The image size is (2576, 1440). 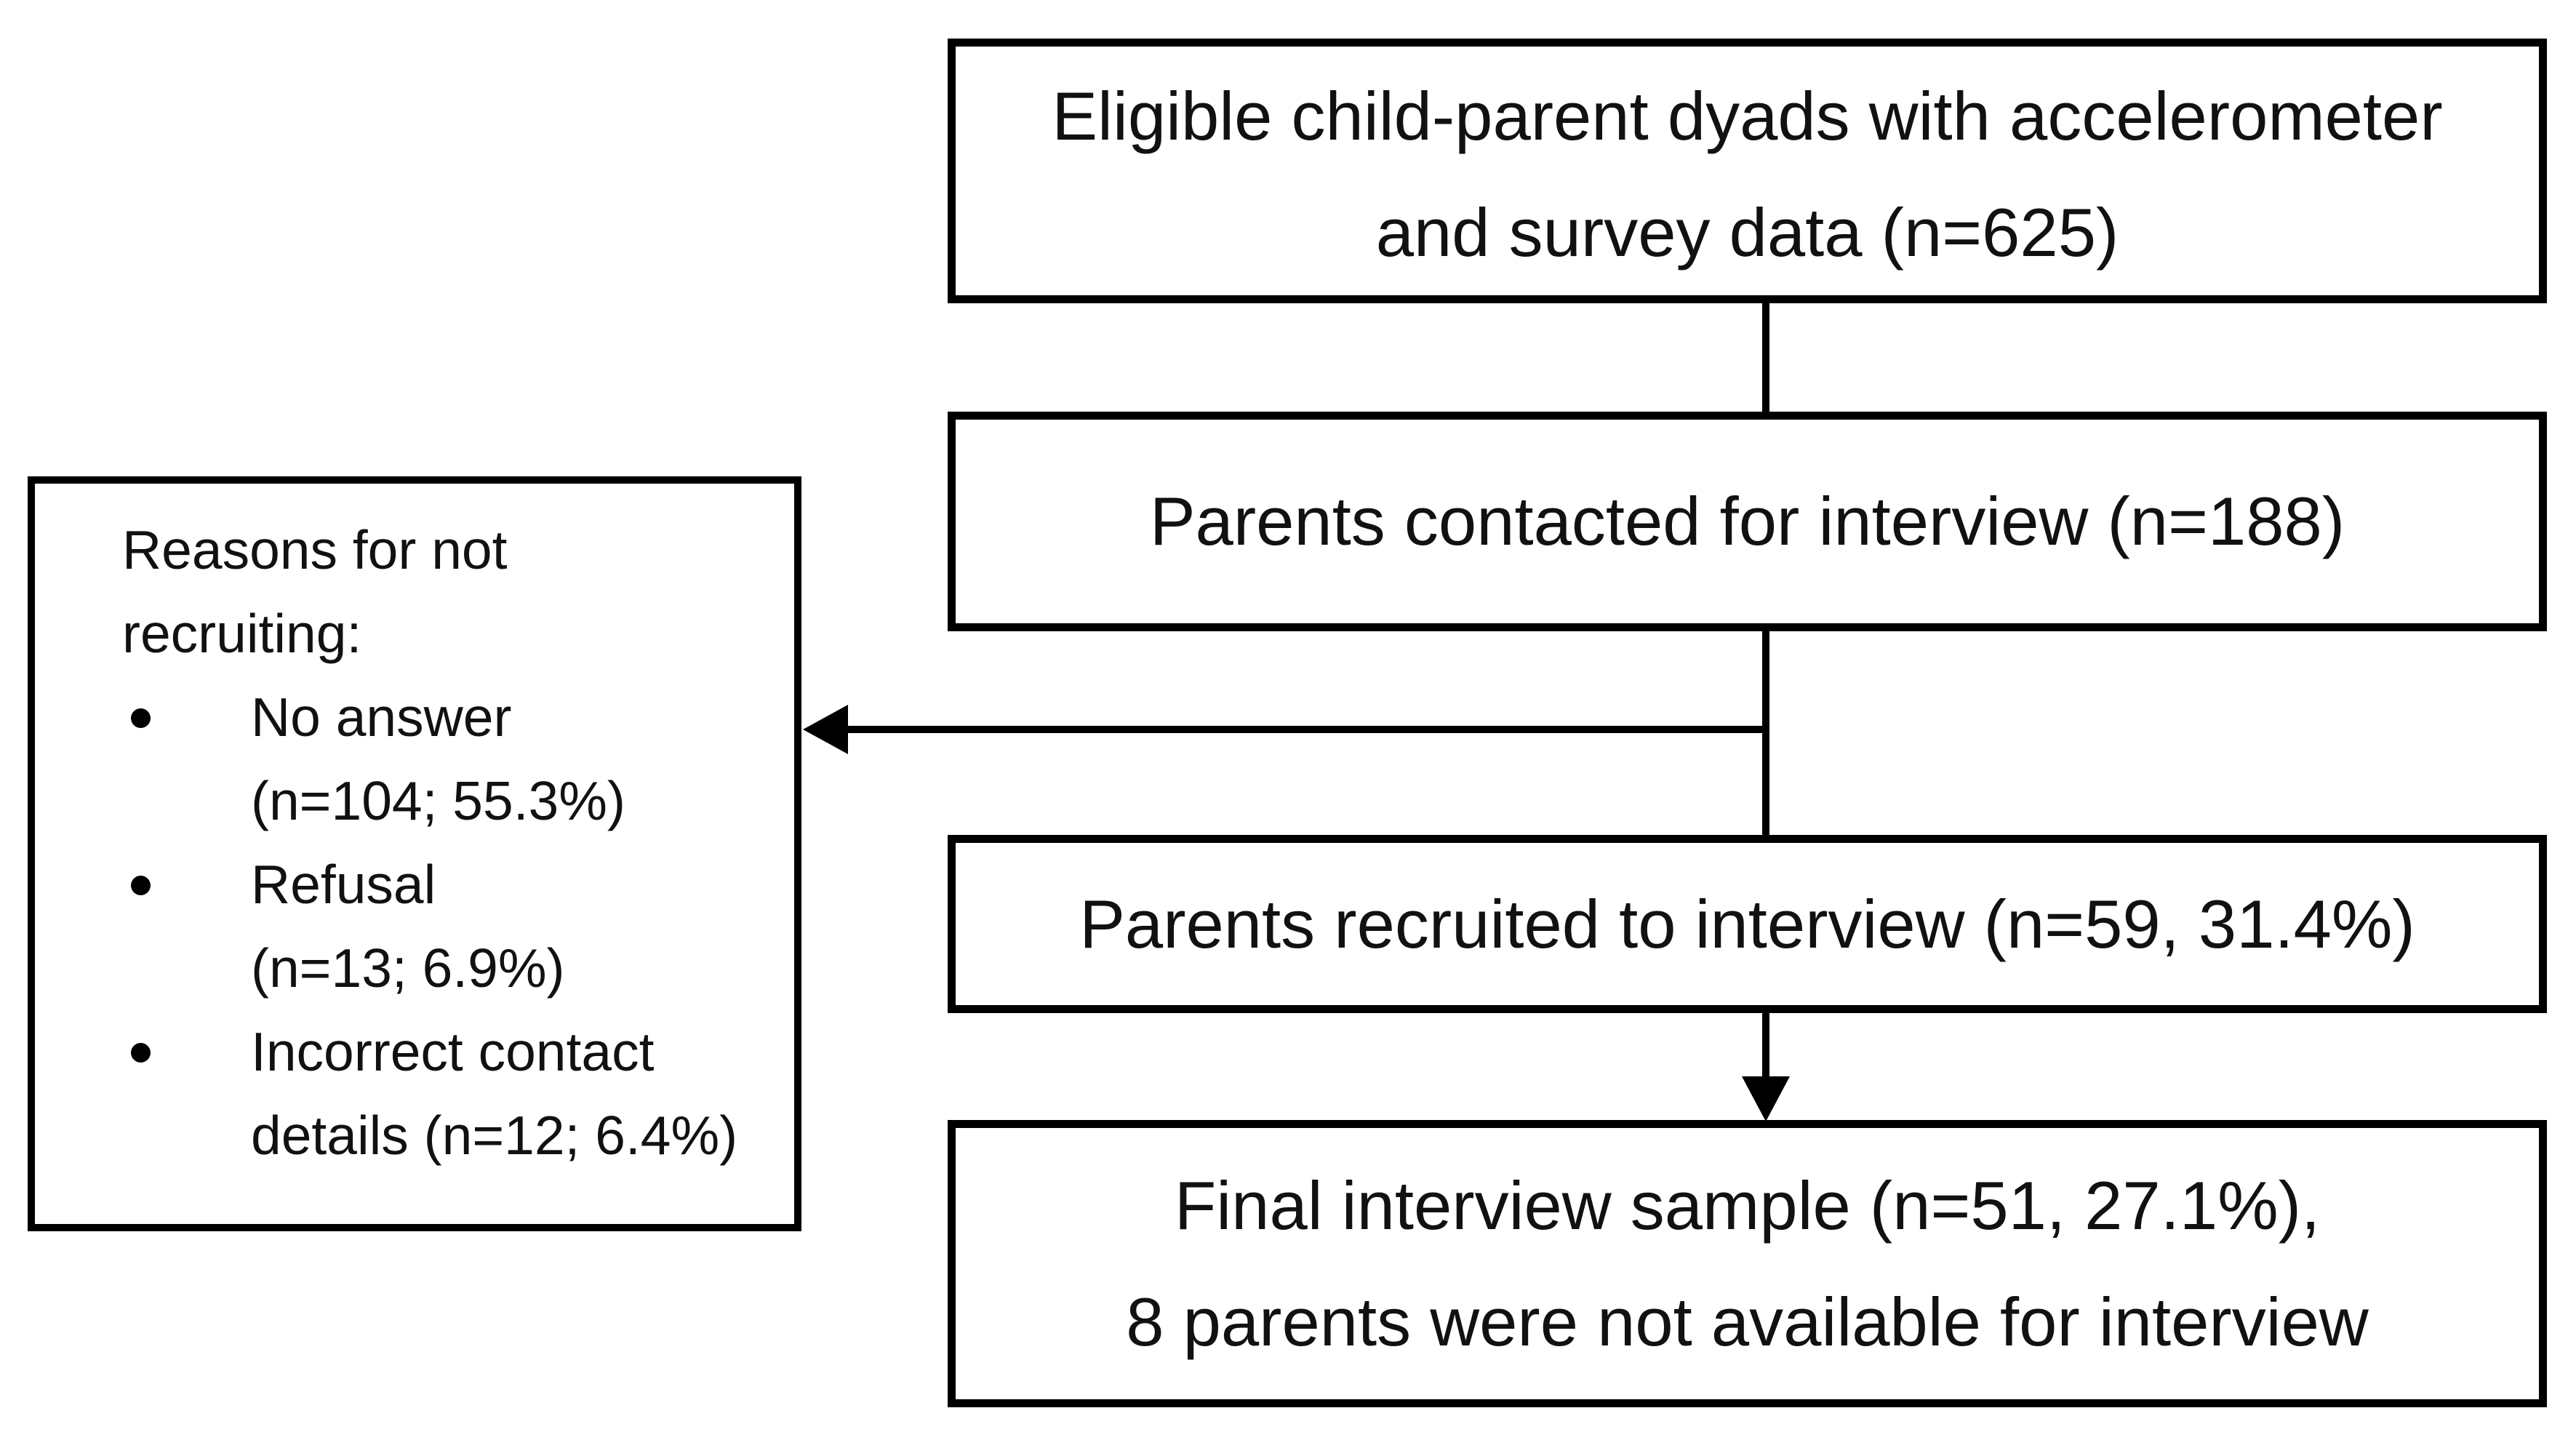 What do you see at coordinates (1747, 232) in the screenshot?
I see `box-eligible-line-2: and survey data (n=625)` at bounding box center [1747, 232].